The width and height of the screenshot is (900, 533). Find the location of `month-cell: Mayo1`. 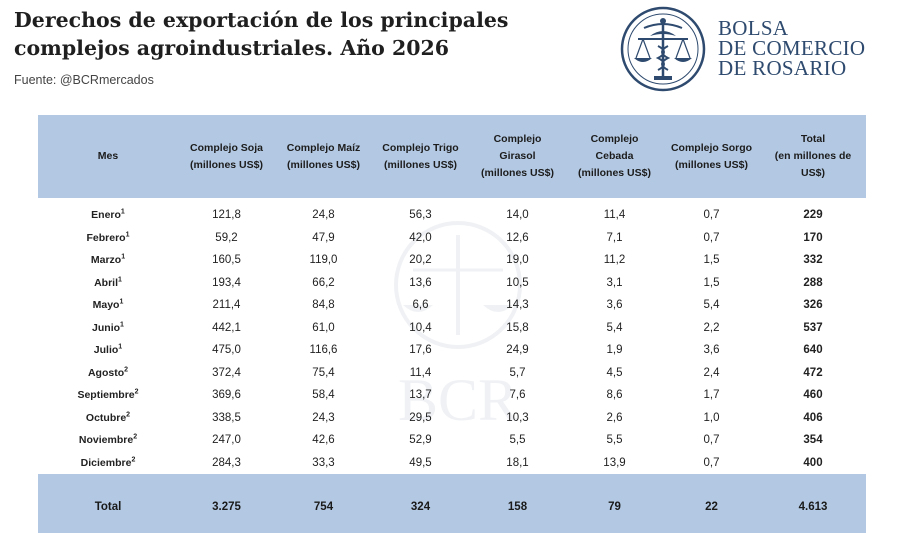

month-cell: Mayo1 is located at coordinates (108, 305).